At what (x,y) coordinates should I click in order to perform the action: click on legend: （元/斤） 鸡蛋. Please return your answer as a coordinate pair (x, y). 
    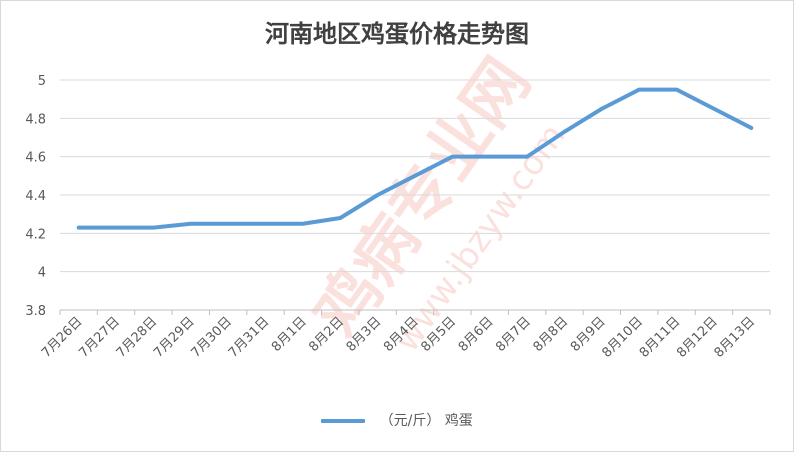
    Looking at the image, I should click on (397, 420).